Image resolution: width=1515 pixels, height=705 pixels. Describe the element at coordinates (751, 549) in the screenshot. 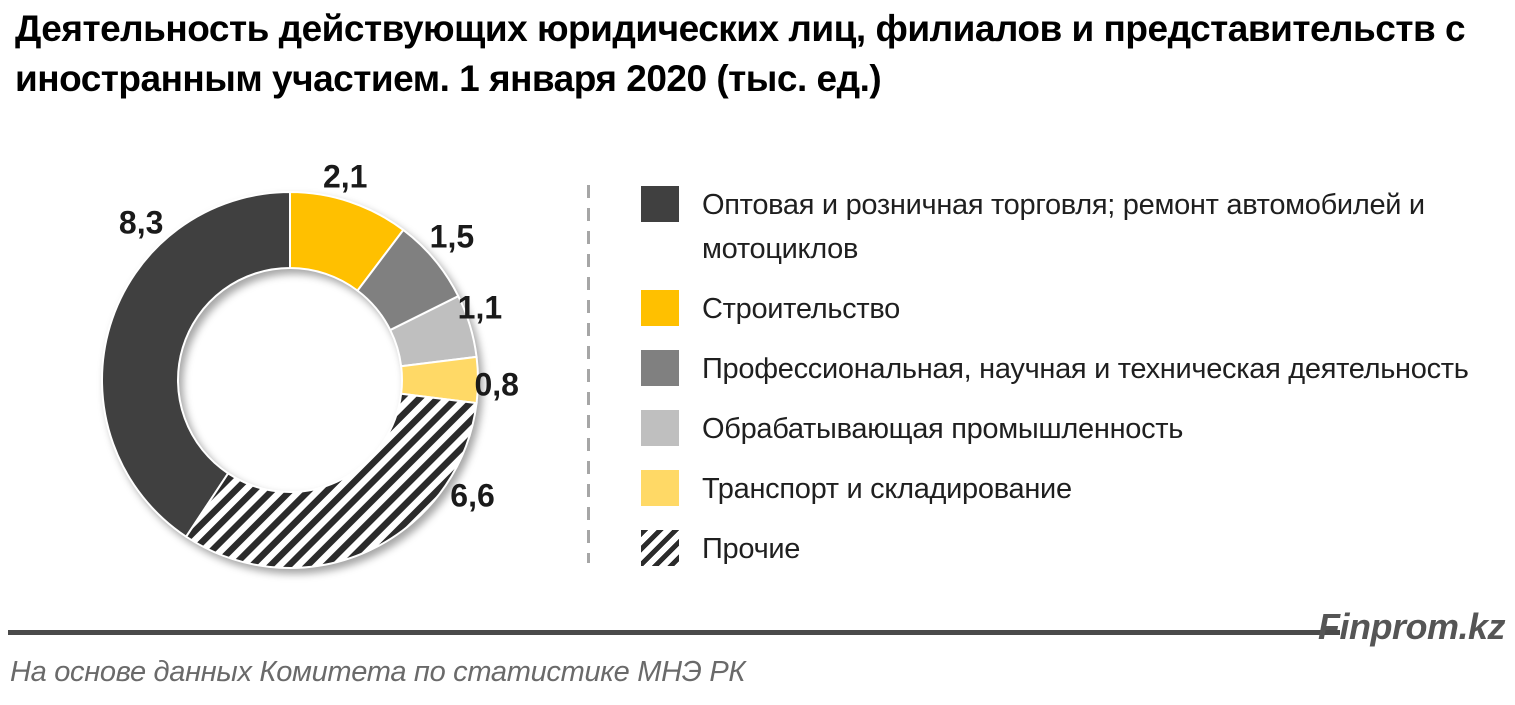

I see `legend-label: Прочие` at that location.